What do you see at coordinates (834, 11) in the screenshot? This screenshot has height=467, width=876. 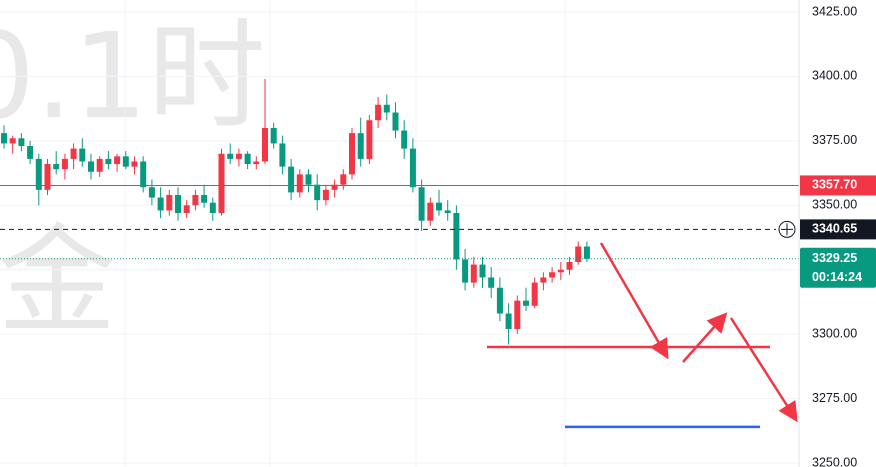 I see `y-tick-label: 3425.00` at bounding box center [834, 11].